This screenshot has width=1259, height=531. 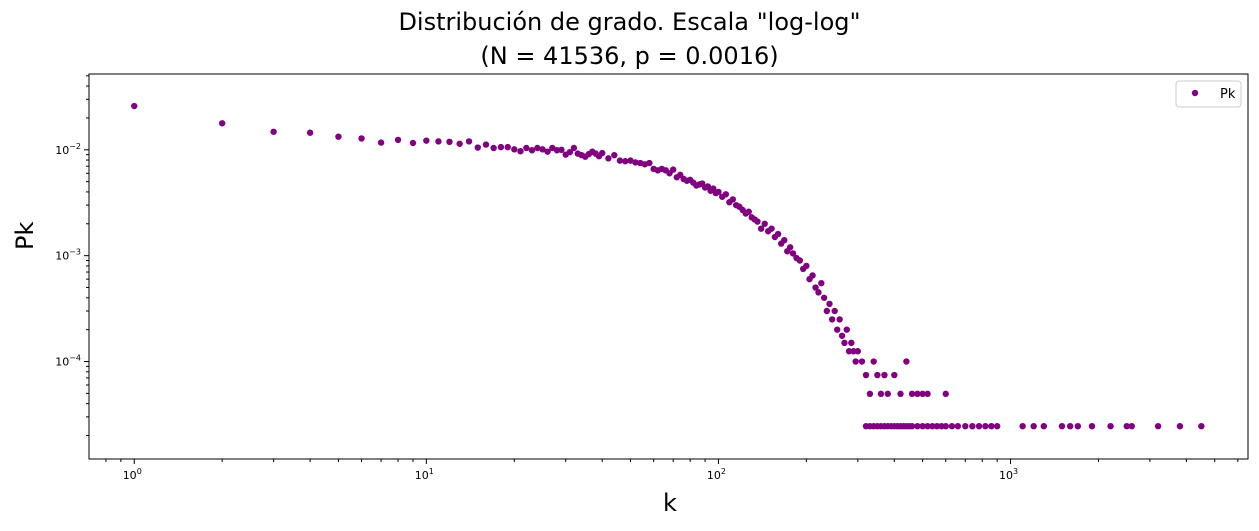 I want to click on y-tick-label: 10⁻², so click(x=68, y=149).